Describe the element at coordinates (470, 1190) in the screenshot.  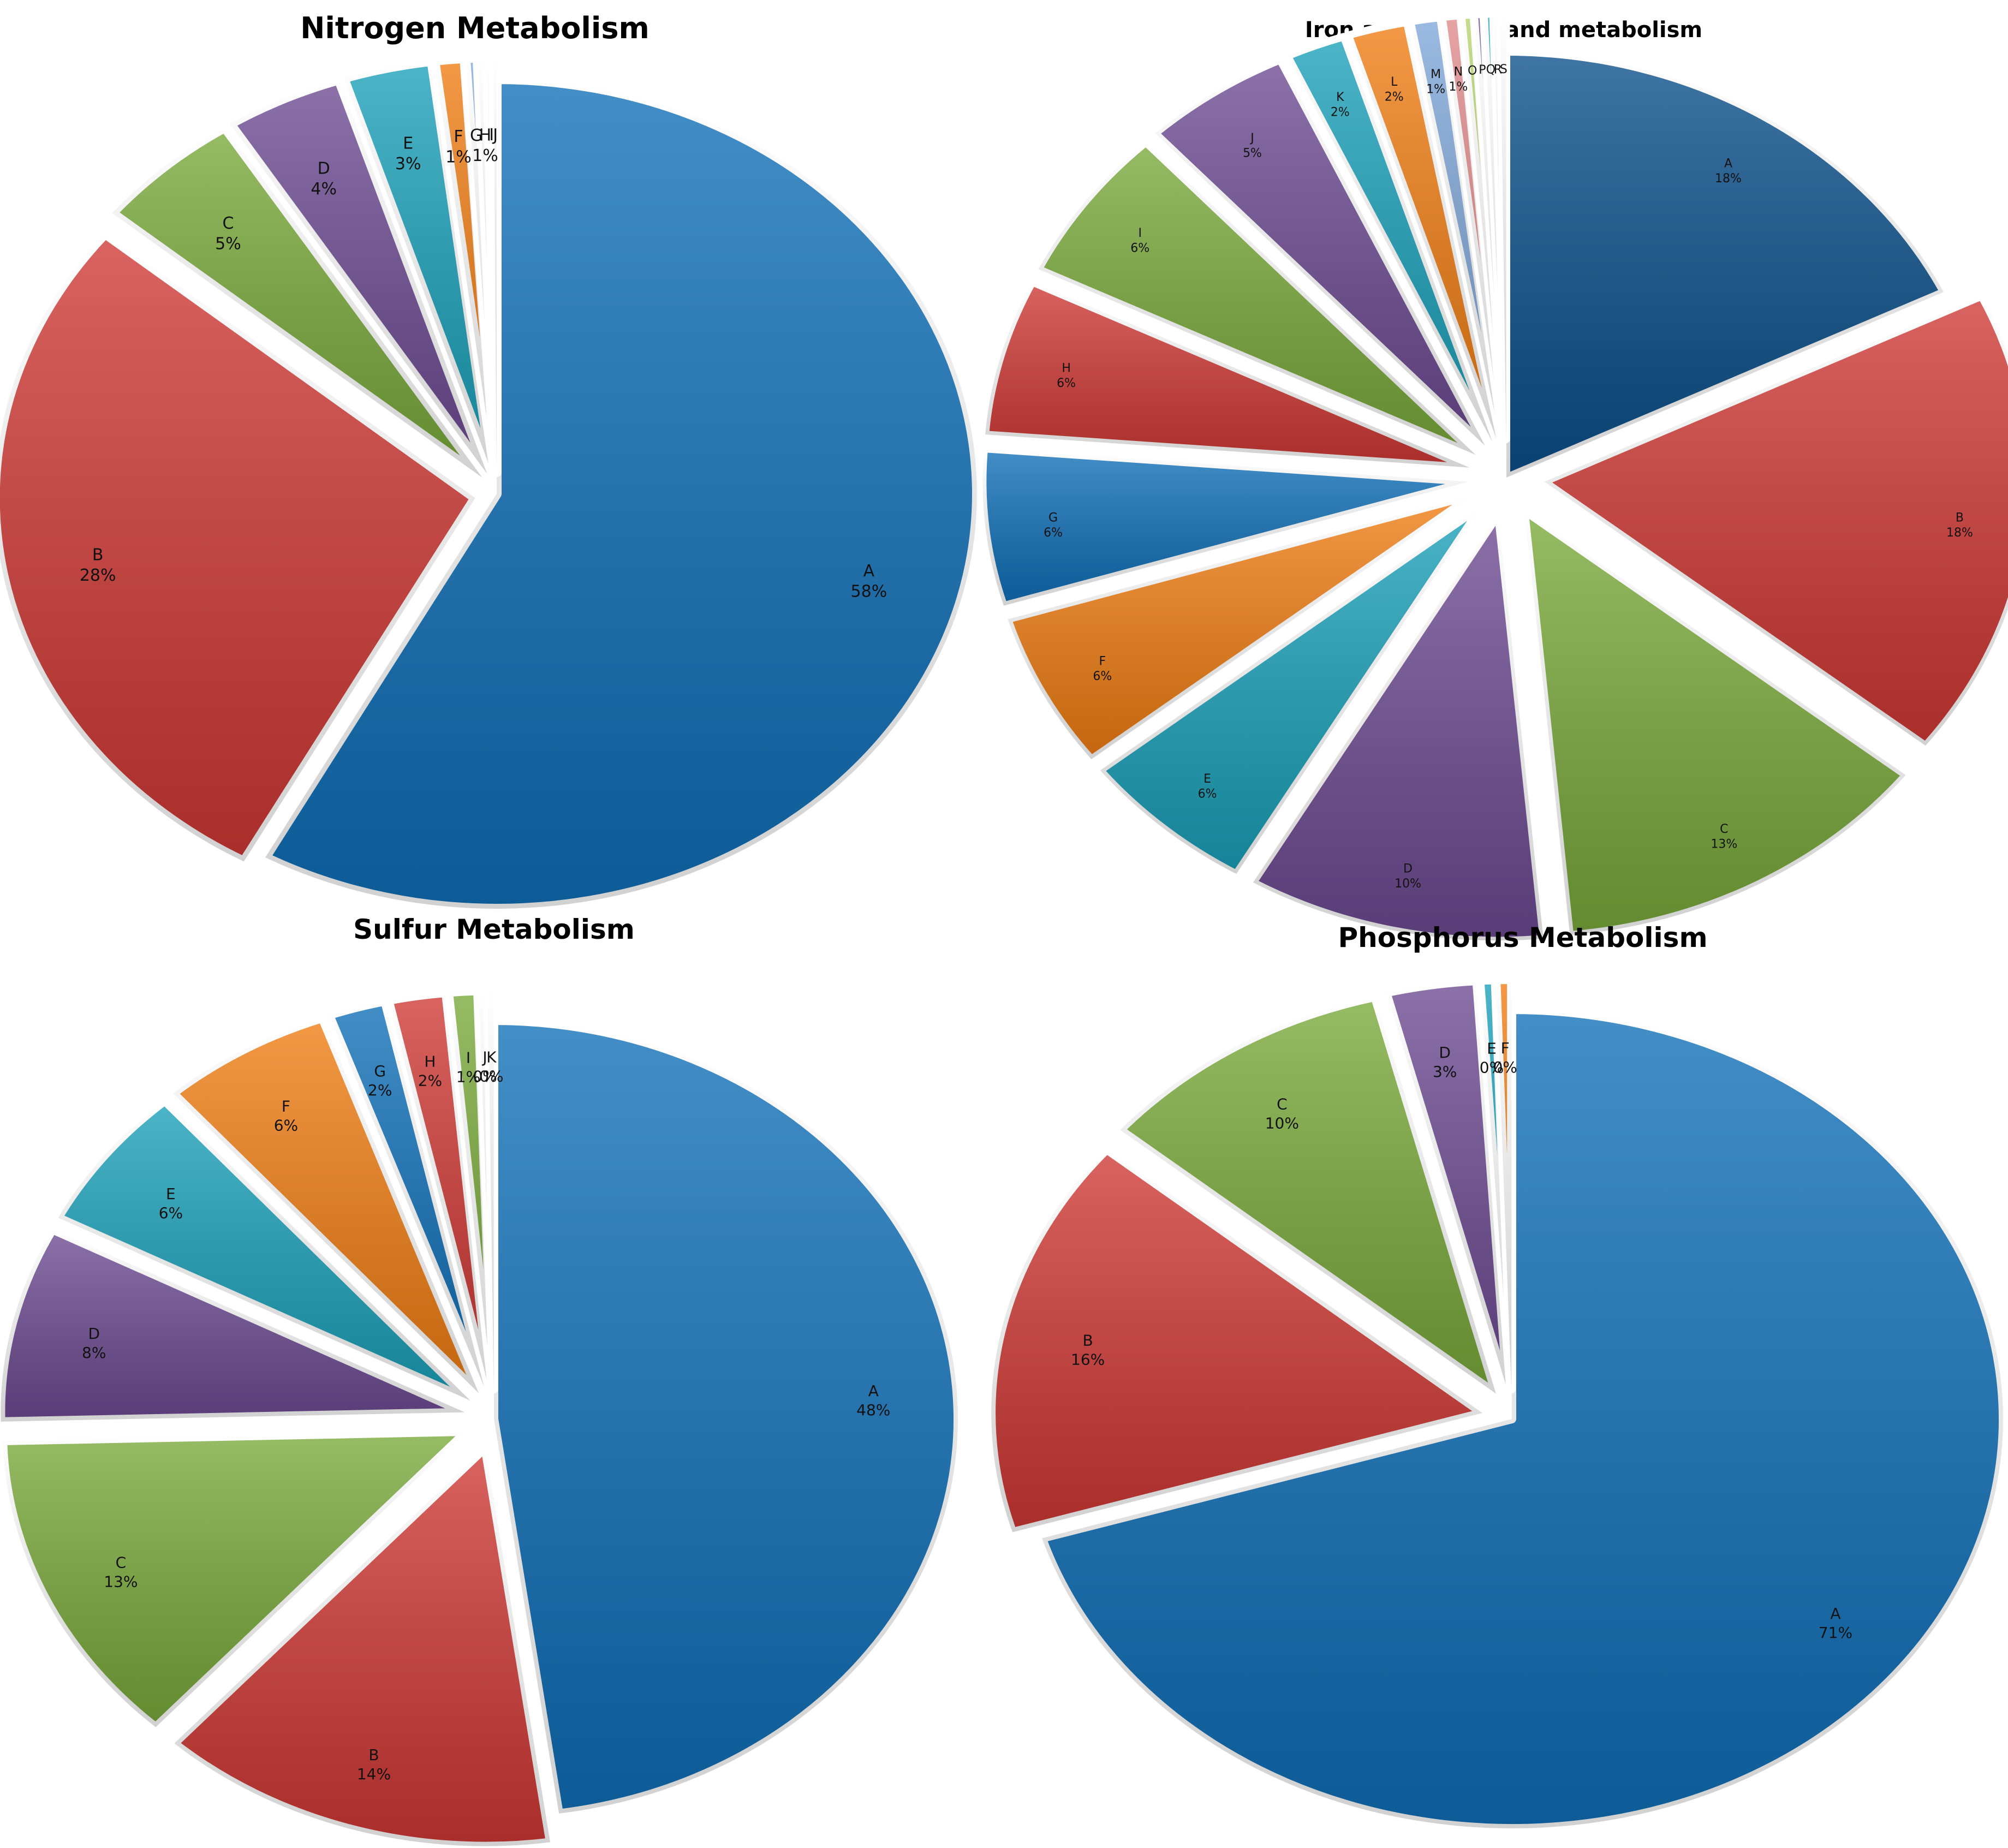
I see `sulfur-slice-shade-i` at that location.